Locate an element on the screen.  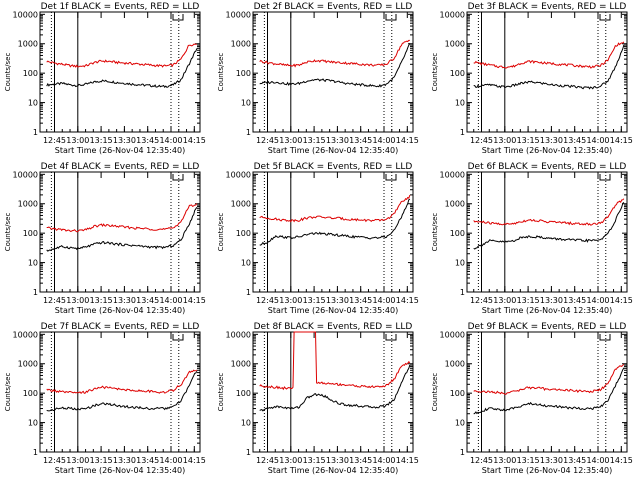
chart-title: Det 7f BLACK = Events, RED = LLD is located at coordinates (120, 327).